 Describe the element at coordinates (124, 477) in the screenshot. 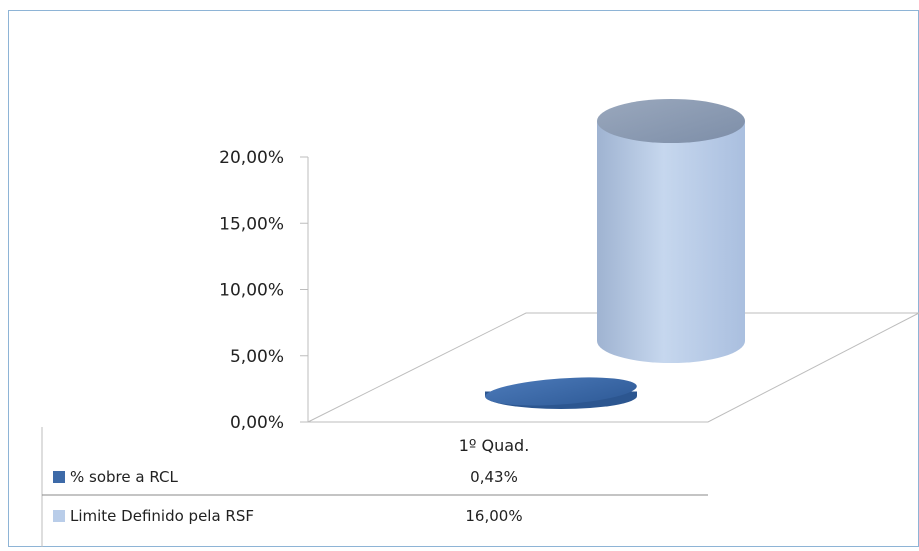

I see `legend-label-series-1: % sobre a RCL` at that location.